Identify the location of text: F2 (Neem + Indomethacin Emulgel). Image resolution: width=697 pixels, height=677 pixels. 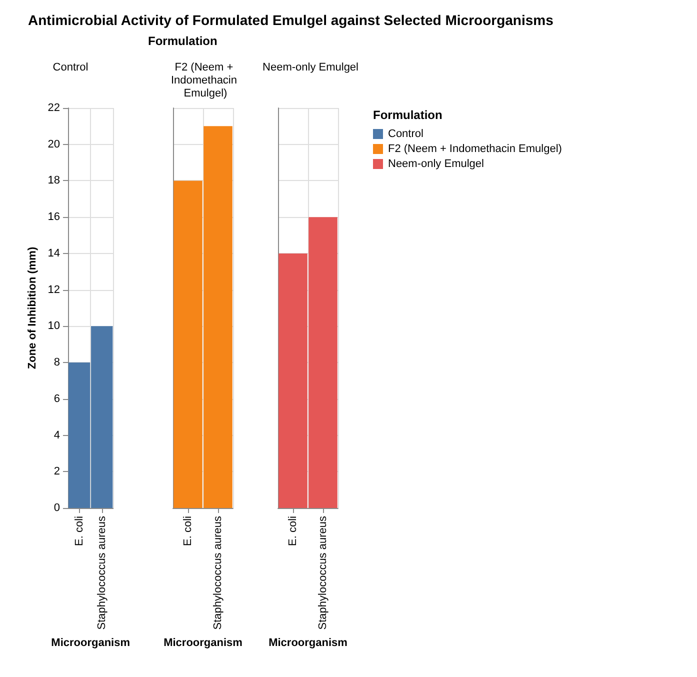
(205, 81).